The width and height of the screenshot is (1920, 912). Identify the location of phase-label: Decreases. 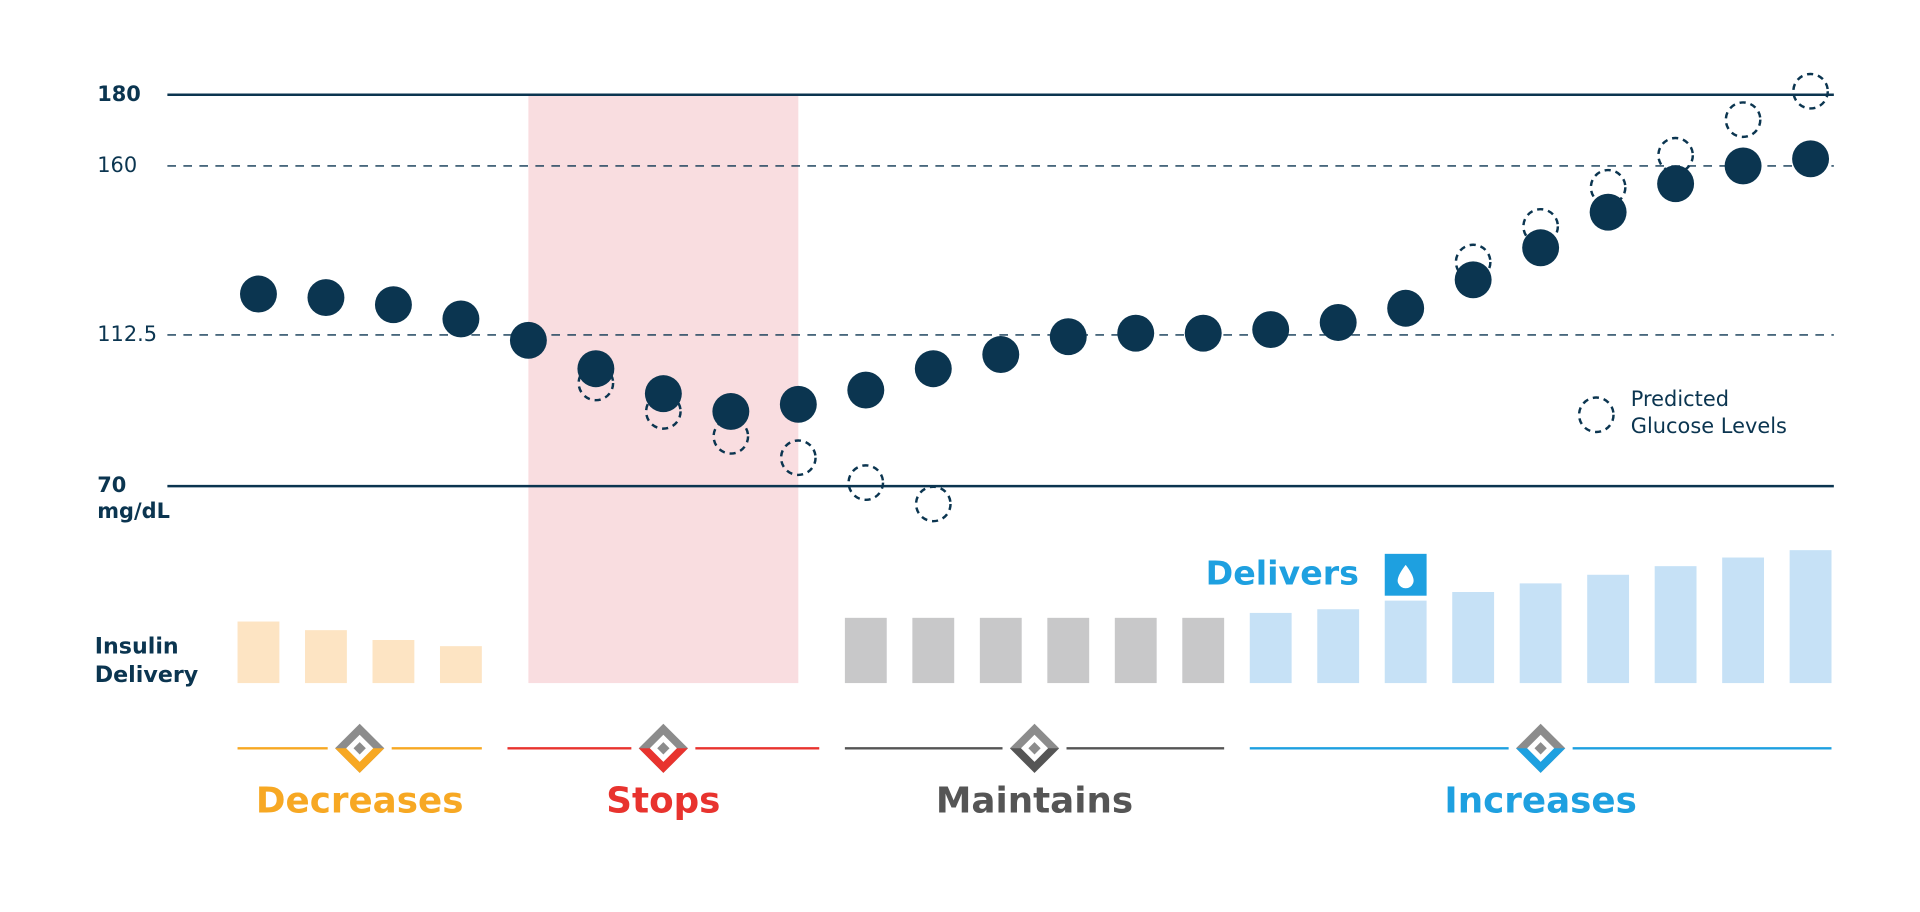
(360, 800).